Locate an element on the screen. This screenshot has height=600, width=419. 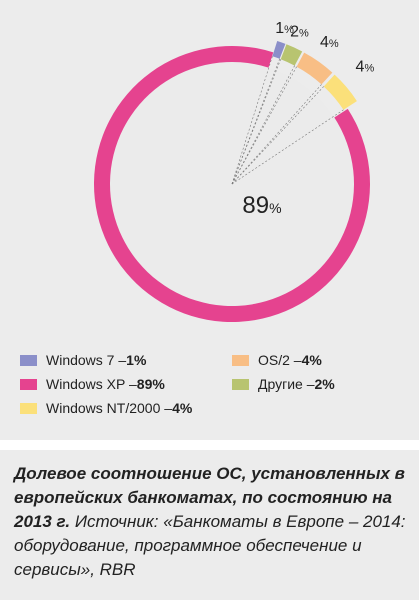
slice-windows-nt-2000 is located at coordinates (340, 92).